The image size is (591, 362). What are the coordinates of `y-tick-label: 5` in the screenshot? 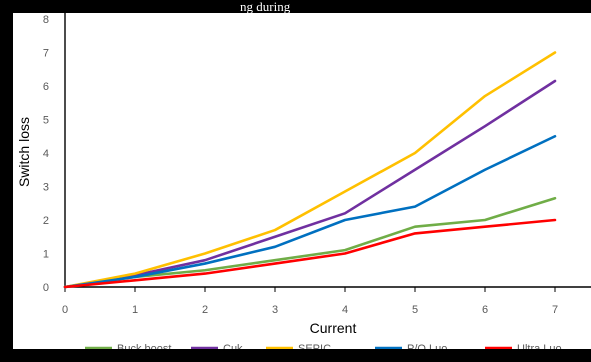 It's located at (46, 121).